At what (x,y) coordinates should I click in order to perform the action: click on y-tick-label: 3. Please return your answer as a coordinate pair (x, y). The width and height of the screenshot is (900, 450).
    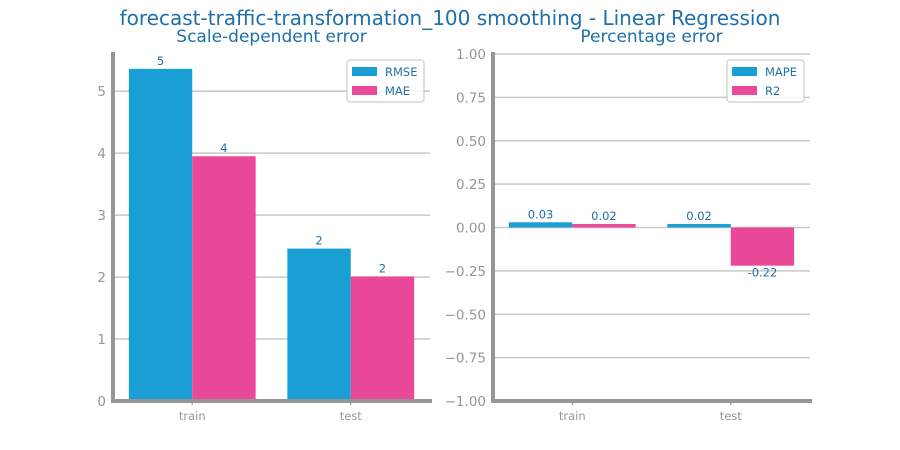
    Looking at the image, I should click on (101, 216).